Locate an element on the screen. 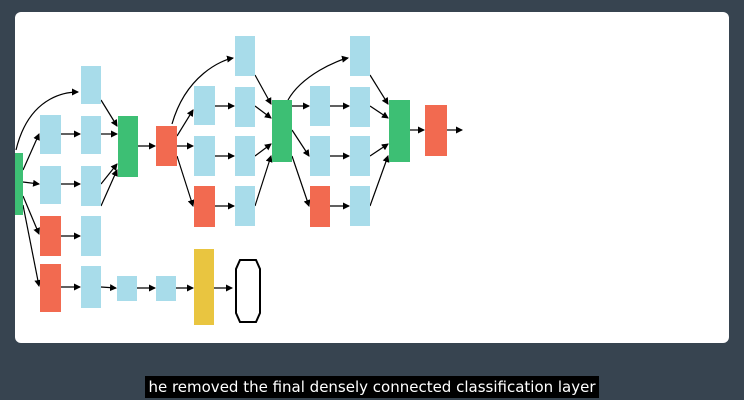 This screenshot has height=400, width=744. removed-output-layer is located at coordinates (248, 291).